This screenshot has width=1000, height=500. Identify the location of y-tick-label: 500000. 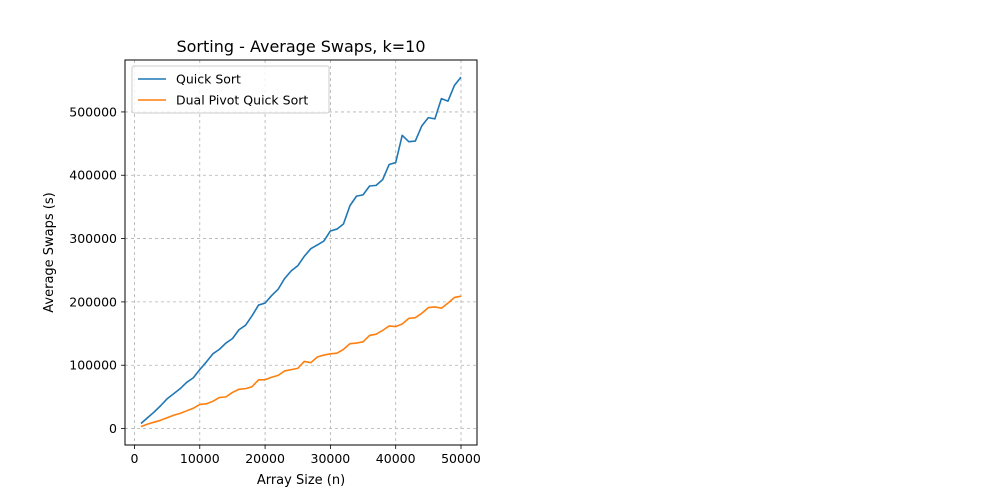
(93, 111).